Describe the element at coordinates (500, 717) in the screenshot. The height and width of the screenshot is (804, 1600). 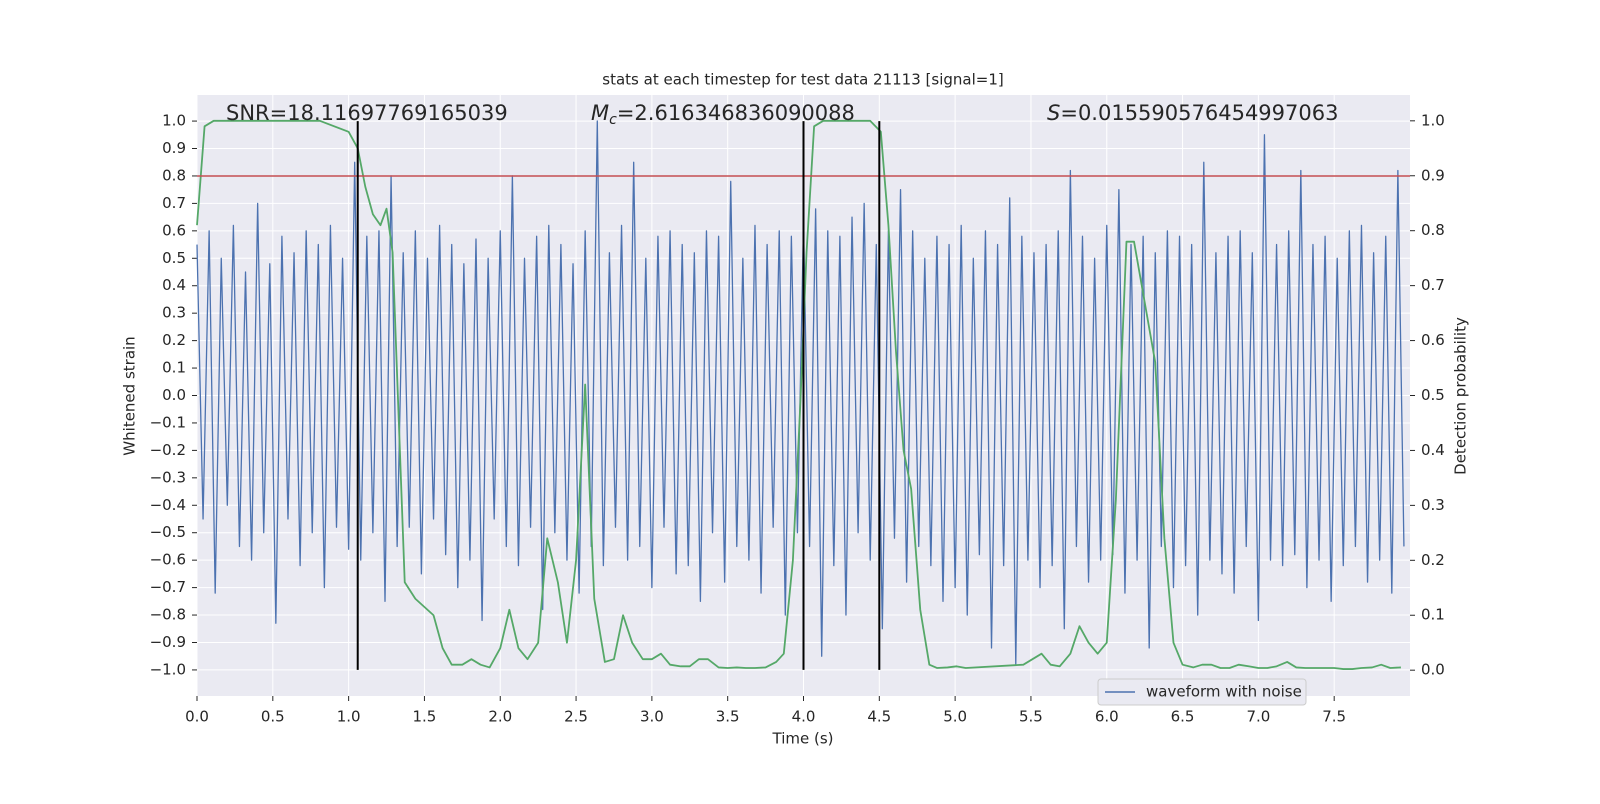
I see `x-tick-label: 2.0` at that location.